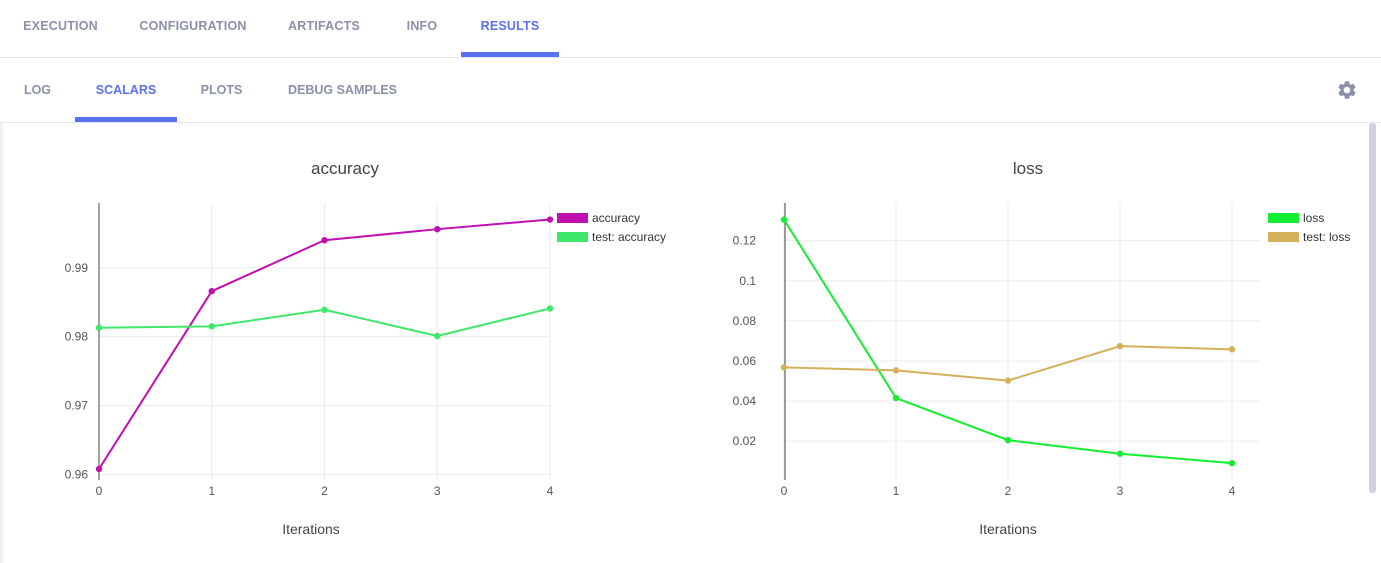 Image resolution: width=1381 pixels, height=563 pixels. I want to click on data-points, so click(1008, 341).